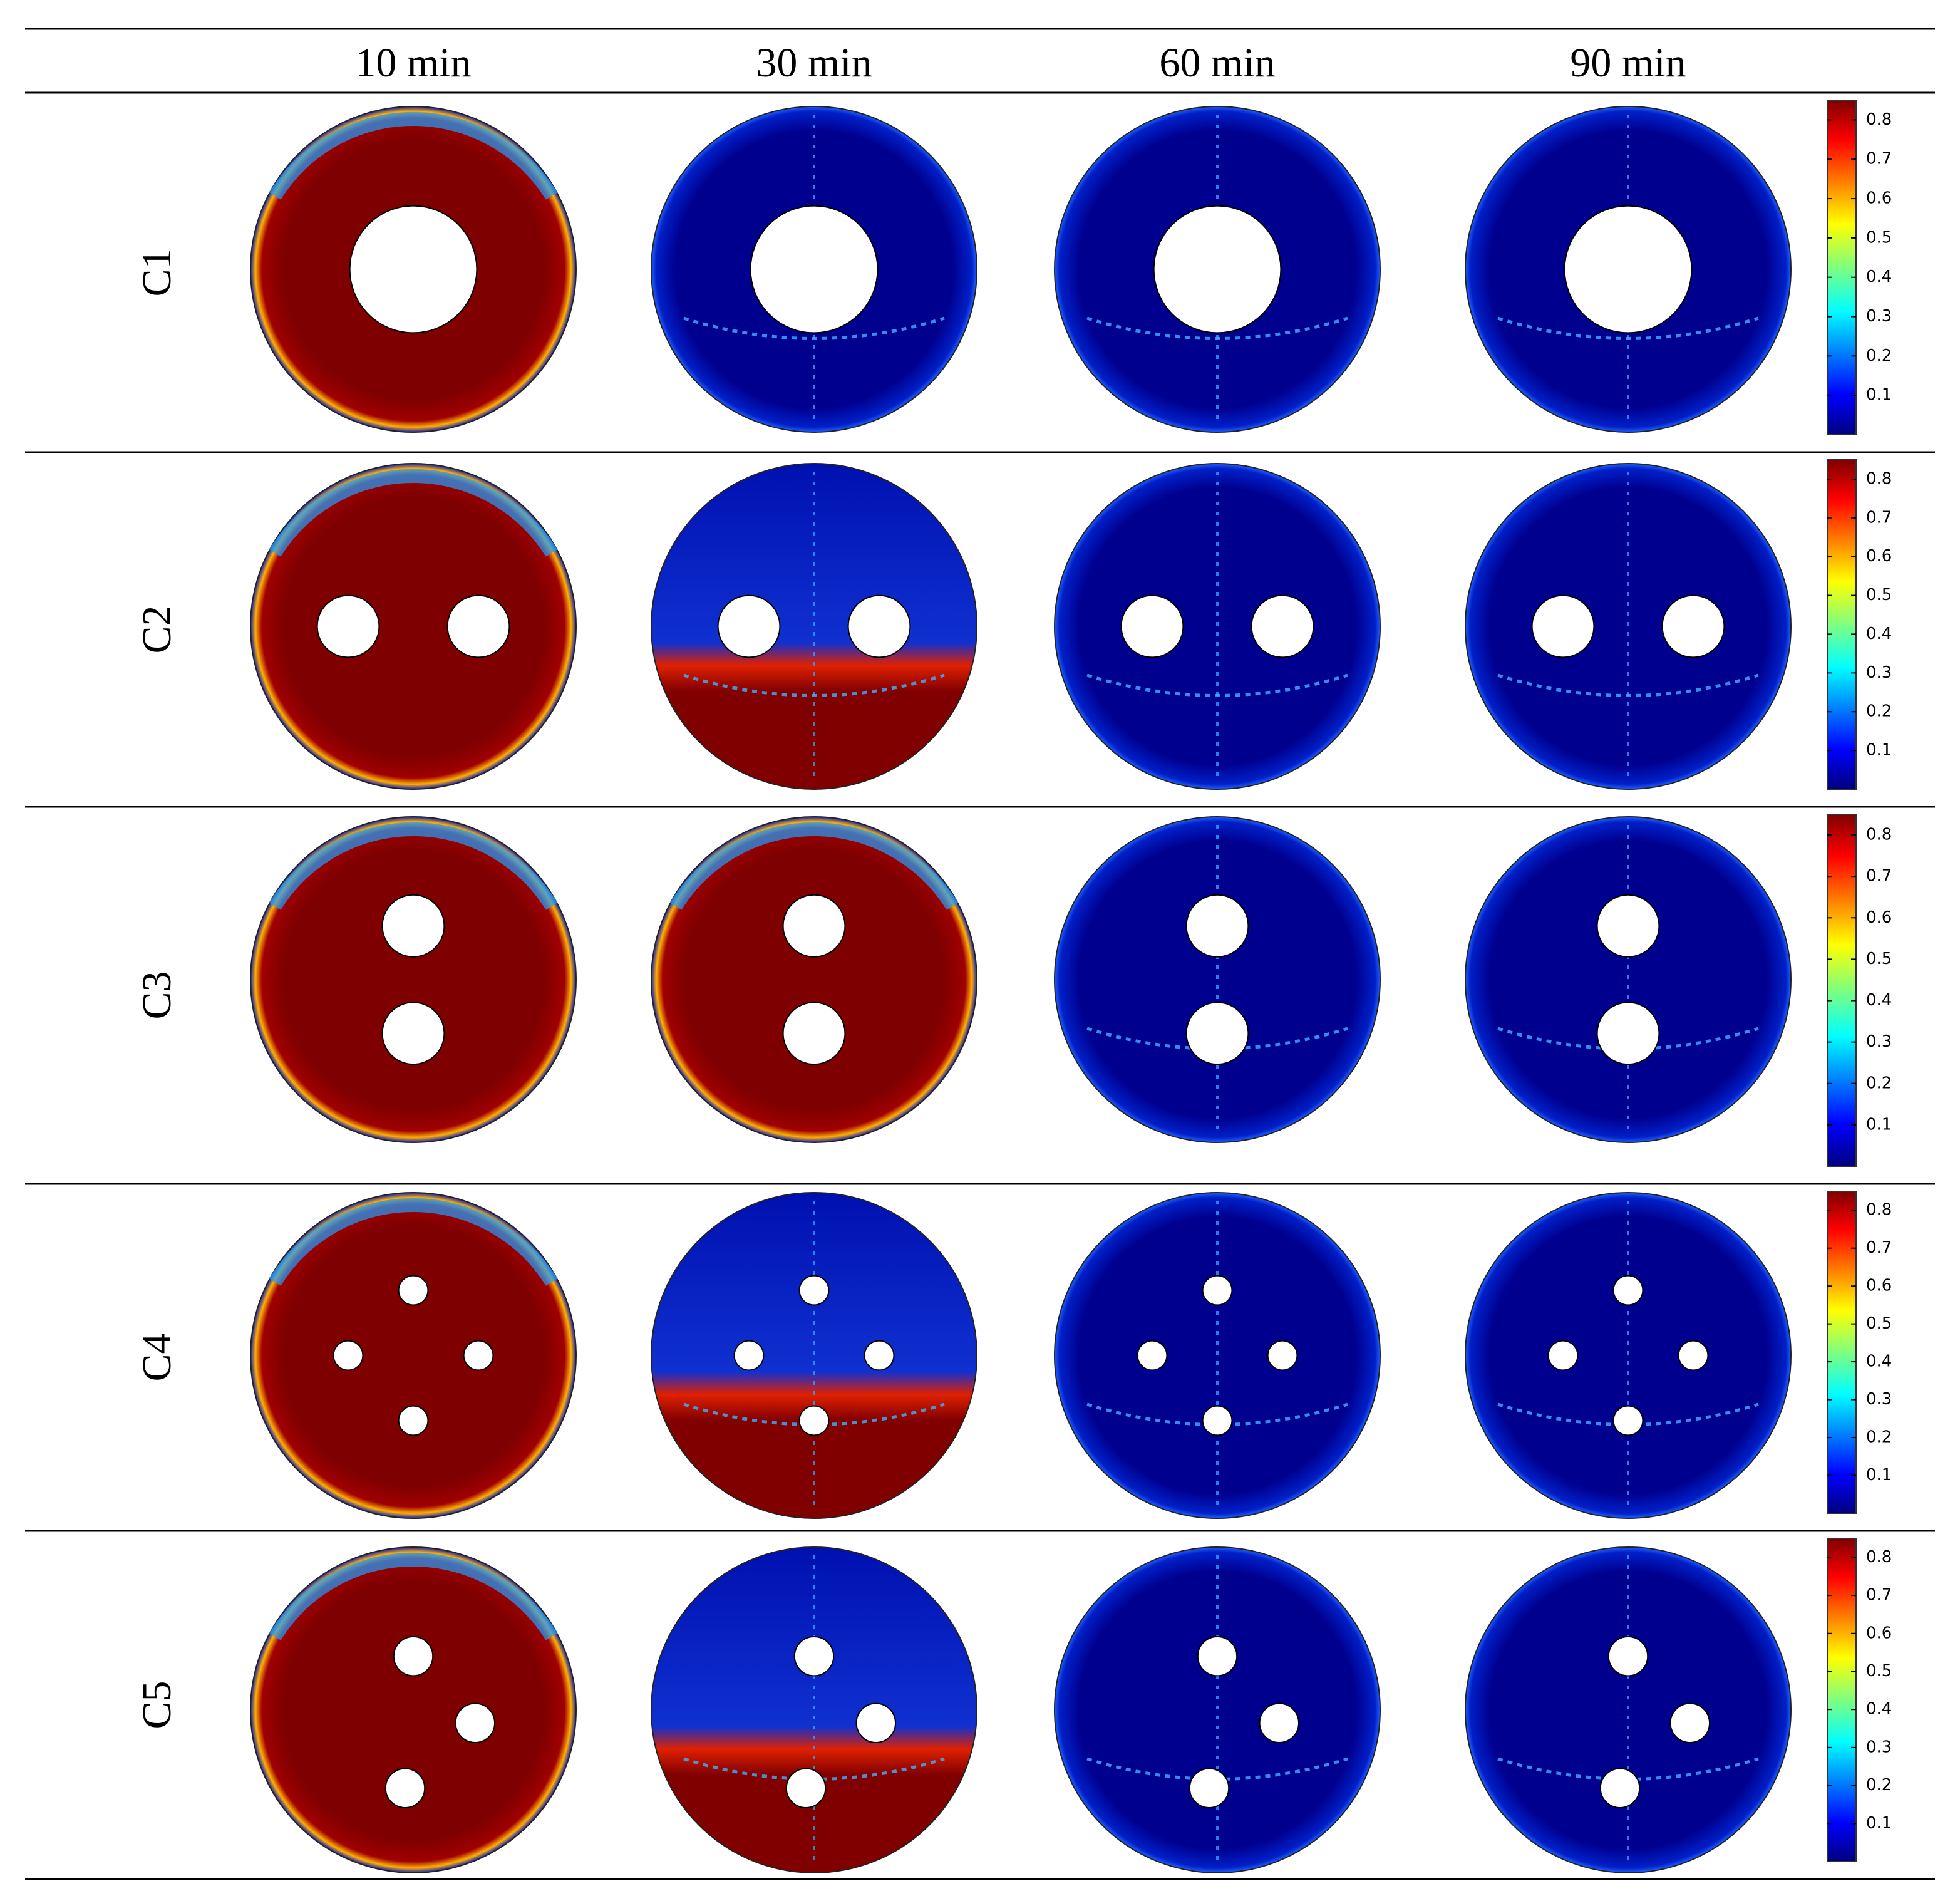 The height and width of the screenshot is (1896, 1960). Describe the element at coordinates (1842, 991) in the screenshot. I see `colorbar` at that location.